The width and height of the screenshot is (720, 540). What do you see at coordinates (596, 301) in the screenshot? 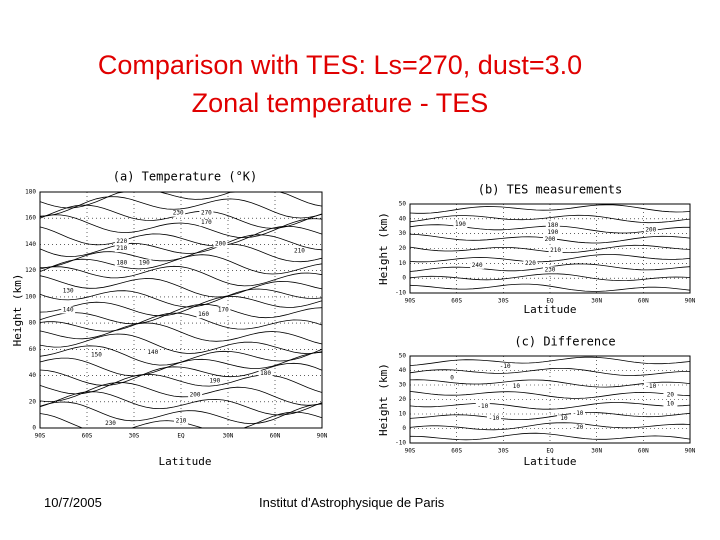
I see `x-tick-label: 30N` at bounding box center [596, 301].